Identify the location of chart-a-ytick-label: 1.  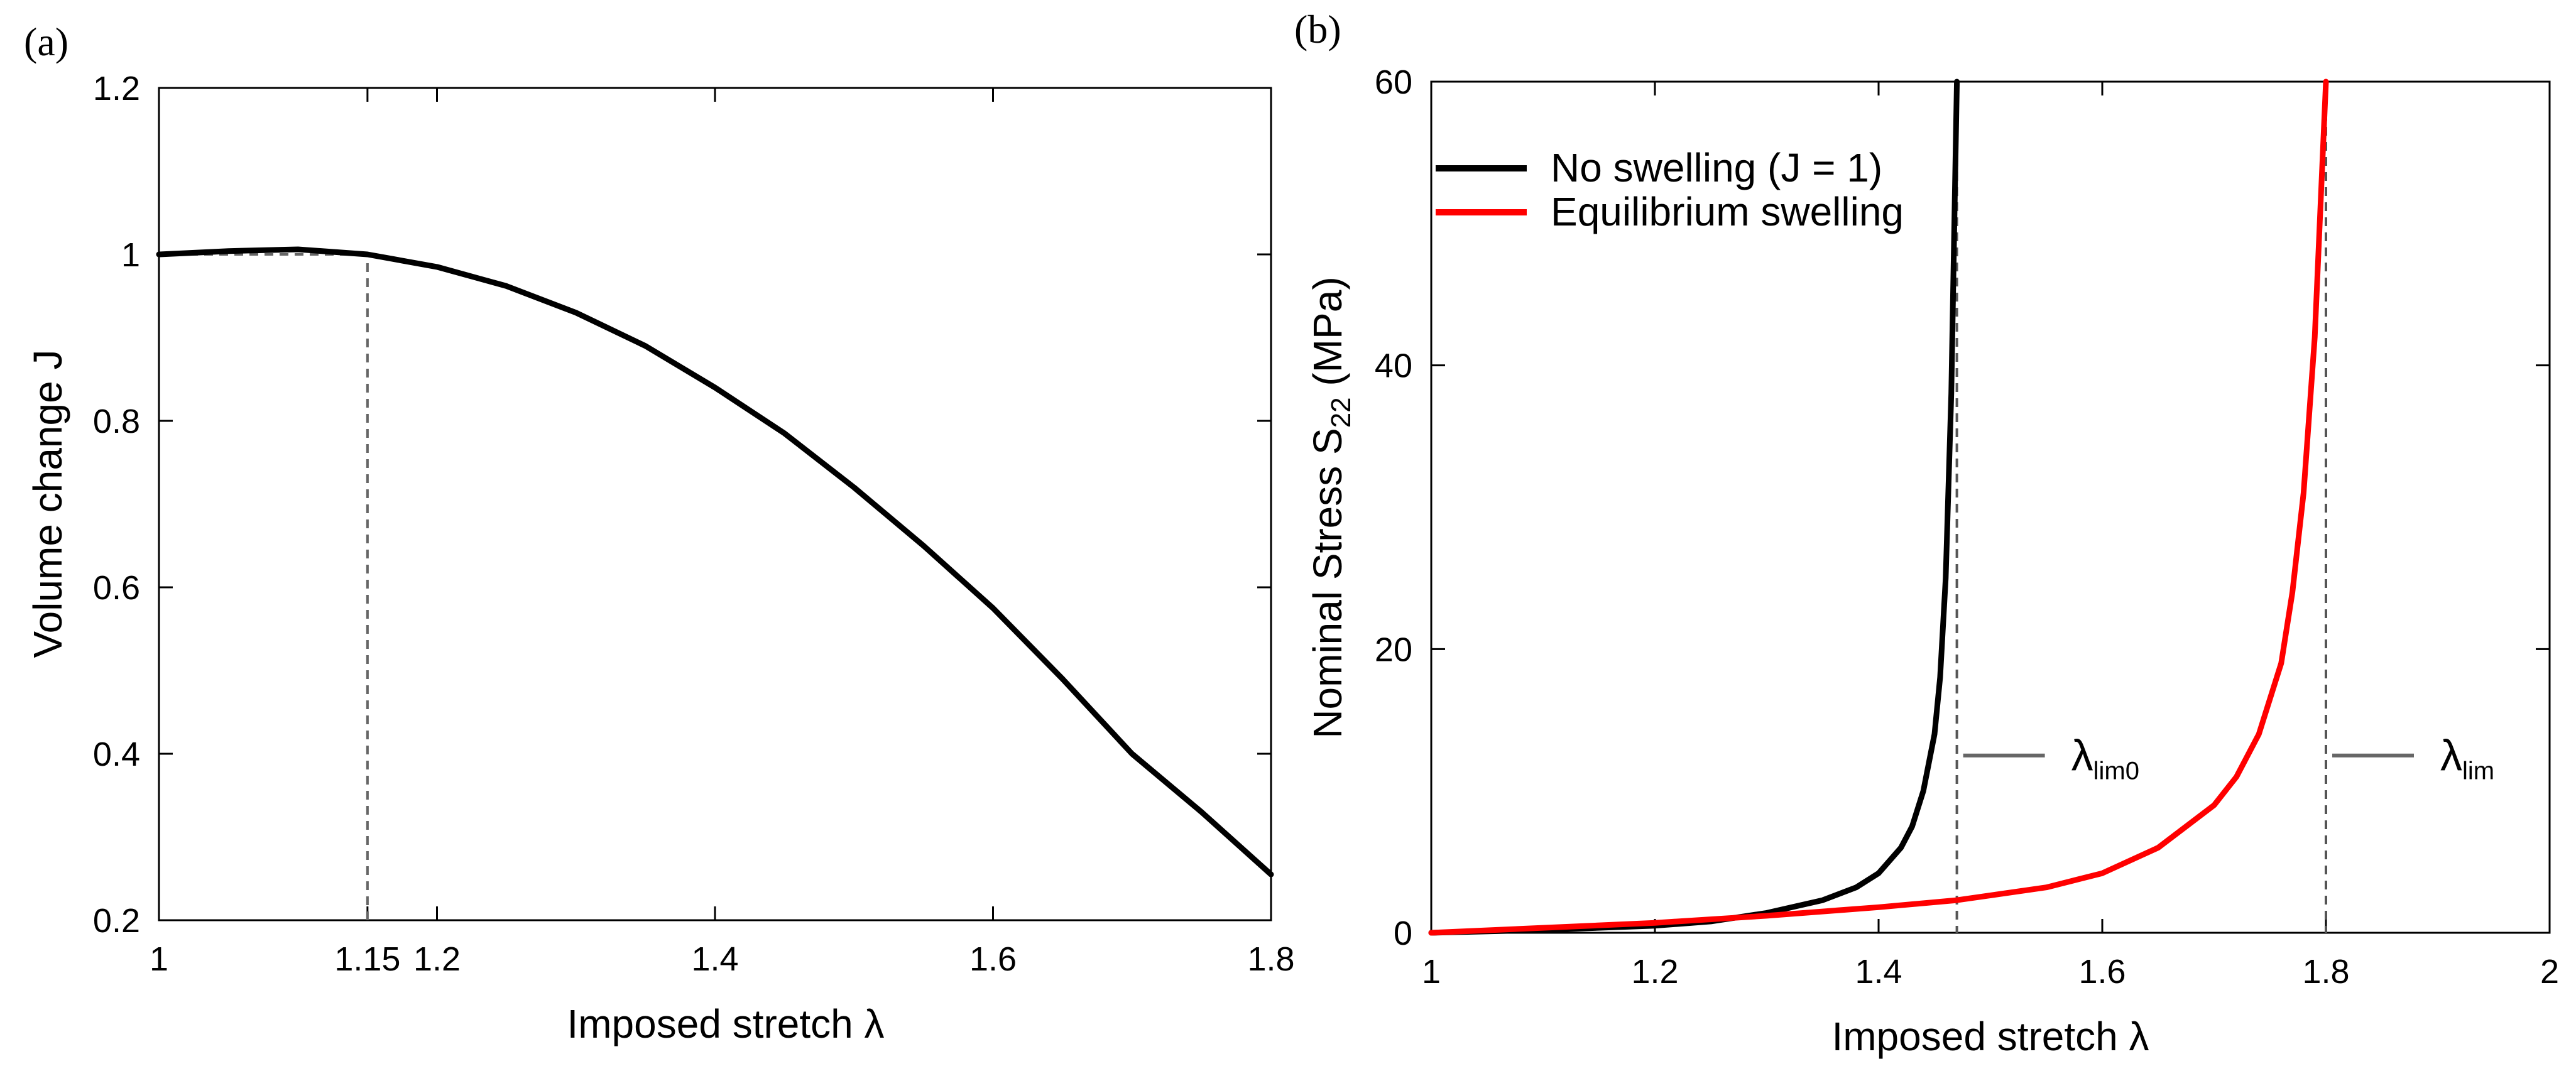
(130, 255).